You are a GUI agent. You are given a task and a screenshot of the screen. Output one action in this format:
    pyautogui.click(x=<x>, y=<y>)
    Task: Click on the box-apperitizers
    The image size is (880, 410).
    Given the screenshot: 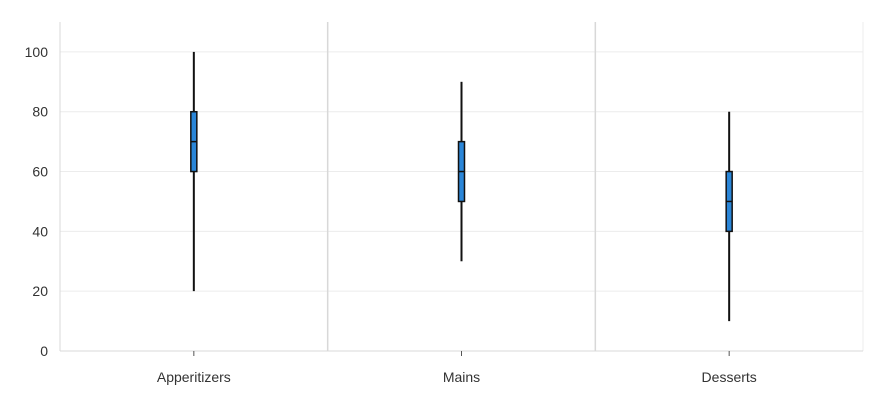 What is the action you would take?
    pyautogui.click(x=194, y=171)
    